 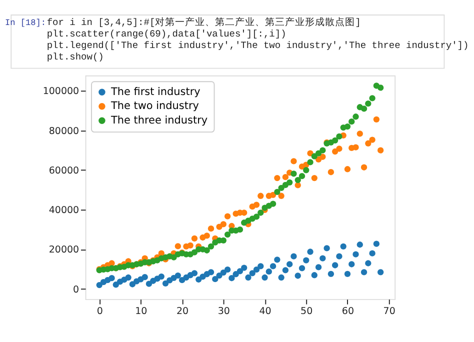 What do you see at coordinates (306, 311) in the screenshot?
I see `x-tick-label: 50` at bounding box center [306, 311].